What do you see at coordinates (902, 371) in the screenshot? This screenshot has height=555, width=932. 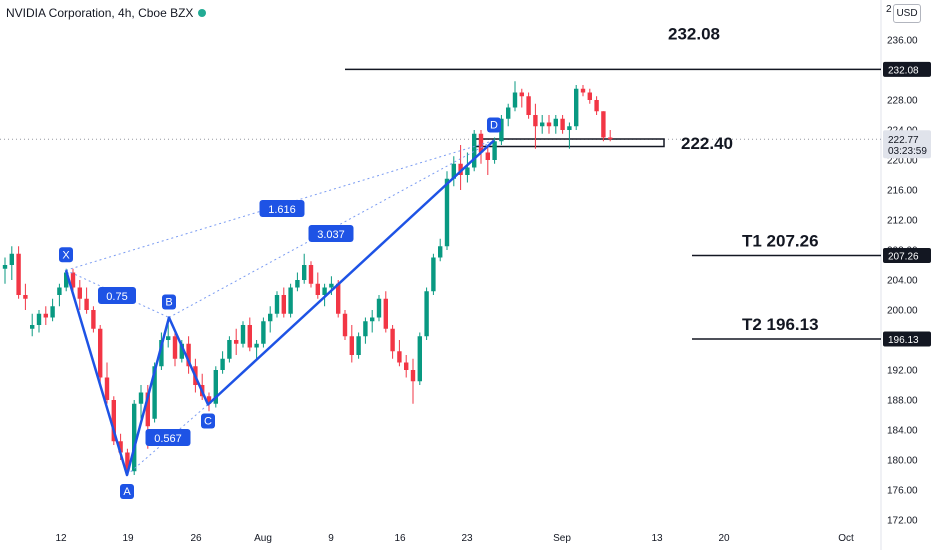 I see `price-tick-label: 192.00` at bounding box center [902, 371].